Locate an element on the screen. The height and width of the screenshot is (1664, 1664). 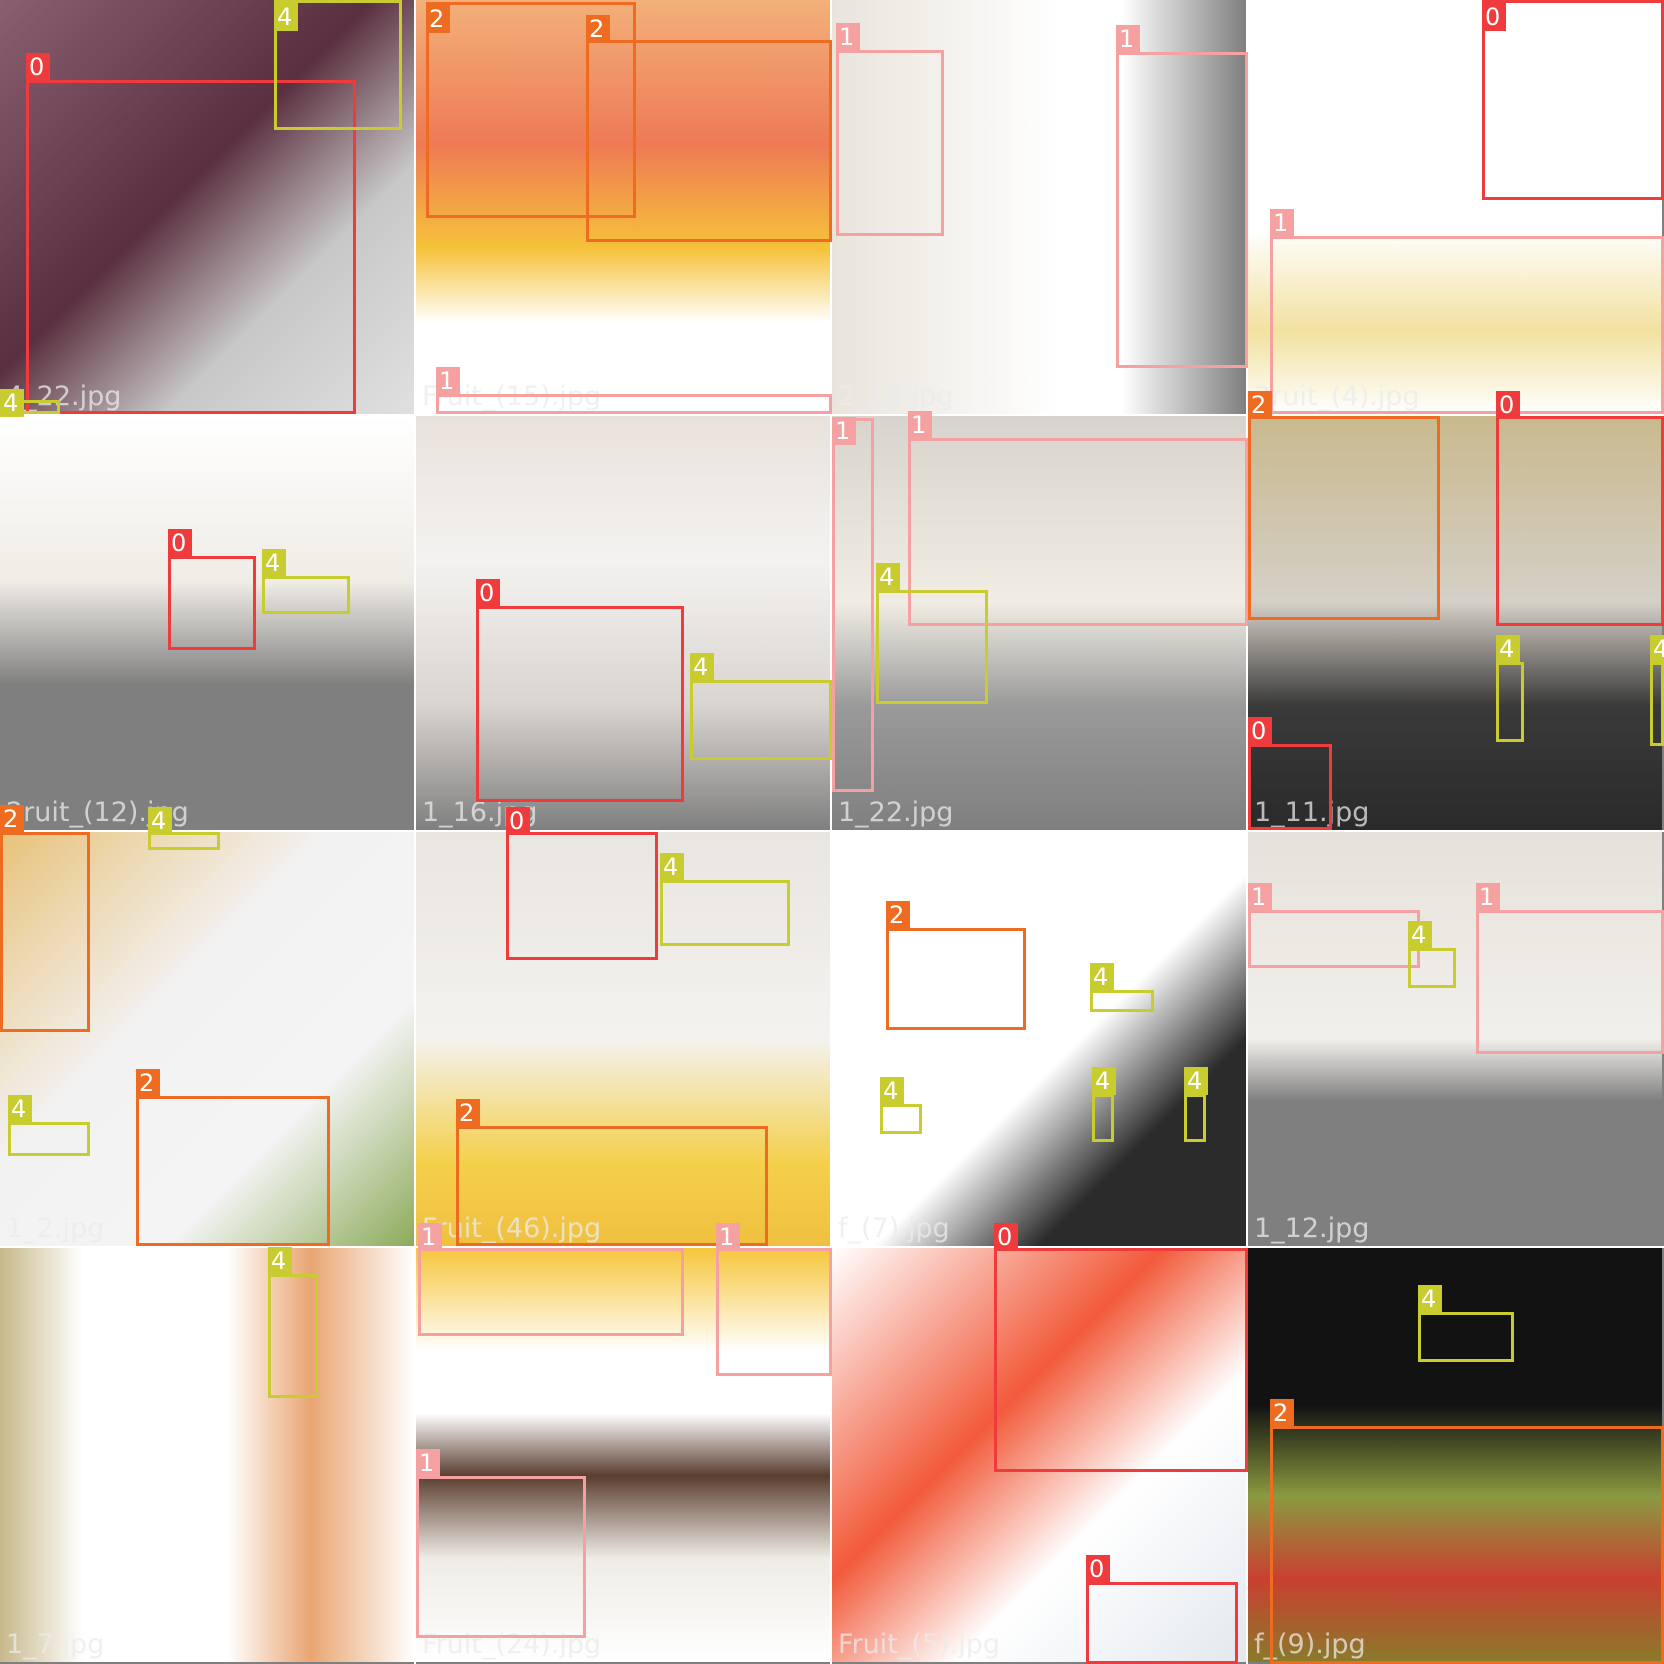
tile-11: f_(7).jpg is located at coordinates (1039, 1039).